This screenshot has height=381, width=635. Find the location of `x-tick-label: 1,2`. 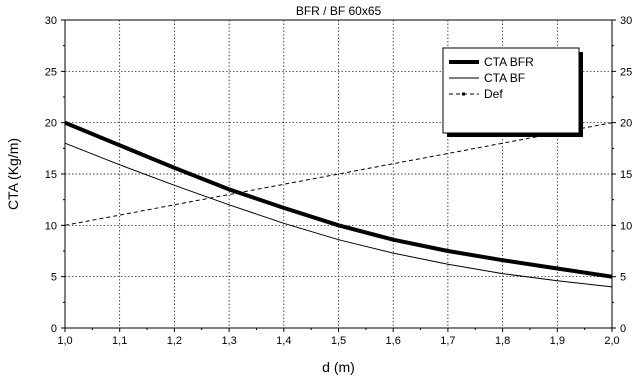

x-tick-label: 1,2 is located at coordinates (174, 341).